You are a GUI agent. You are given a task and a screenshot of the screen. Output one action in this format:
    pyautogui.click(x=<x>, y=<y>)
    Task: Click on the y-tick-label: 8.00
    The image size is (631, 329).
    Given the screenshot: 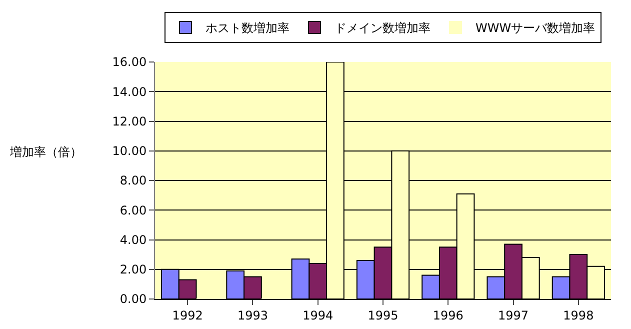 What is the action you would take?
    pyautogui.click(x=133, y=181)
    